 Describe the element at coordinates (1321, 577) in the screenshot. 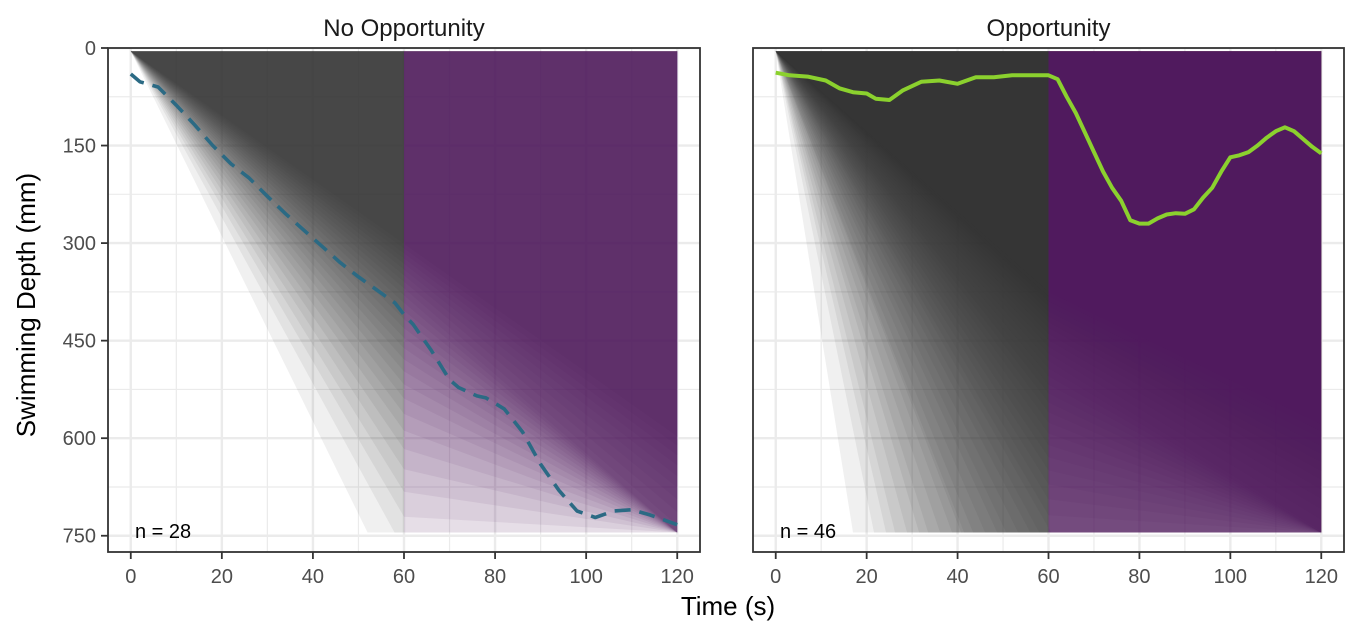

I see `x-tick-label: 120` at that location.